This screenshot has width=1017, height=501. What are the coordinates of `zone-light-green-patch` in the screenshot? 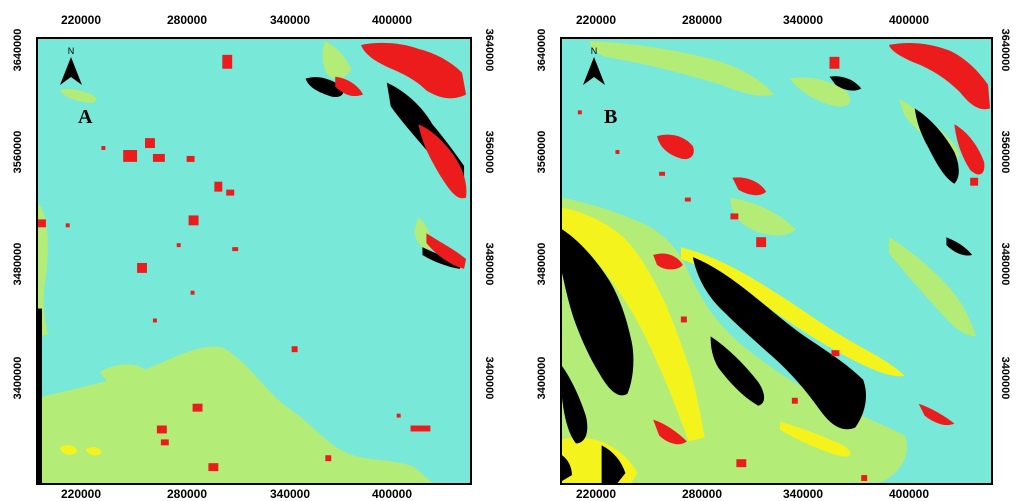 It's located at (122, 373).